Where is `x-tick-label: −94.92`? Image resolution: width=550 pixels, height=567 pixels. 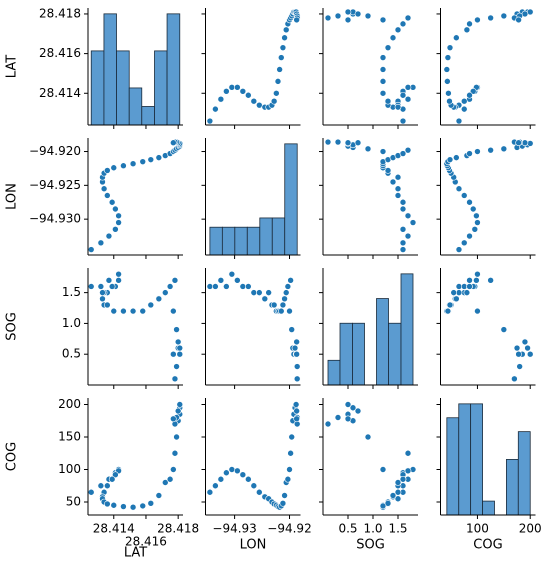 x-tick-label: −94.92 is located at coordinates (289, 529).